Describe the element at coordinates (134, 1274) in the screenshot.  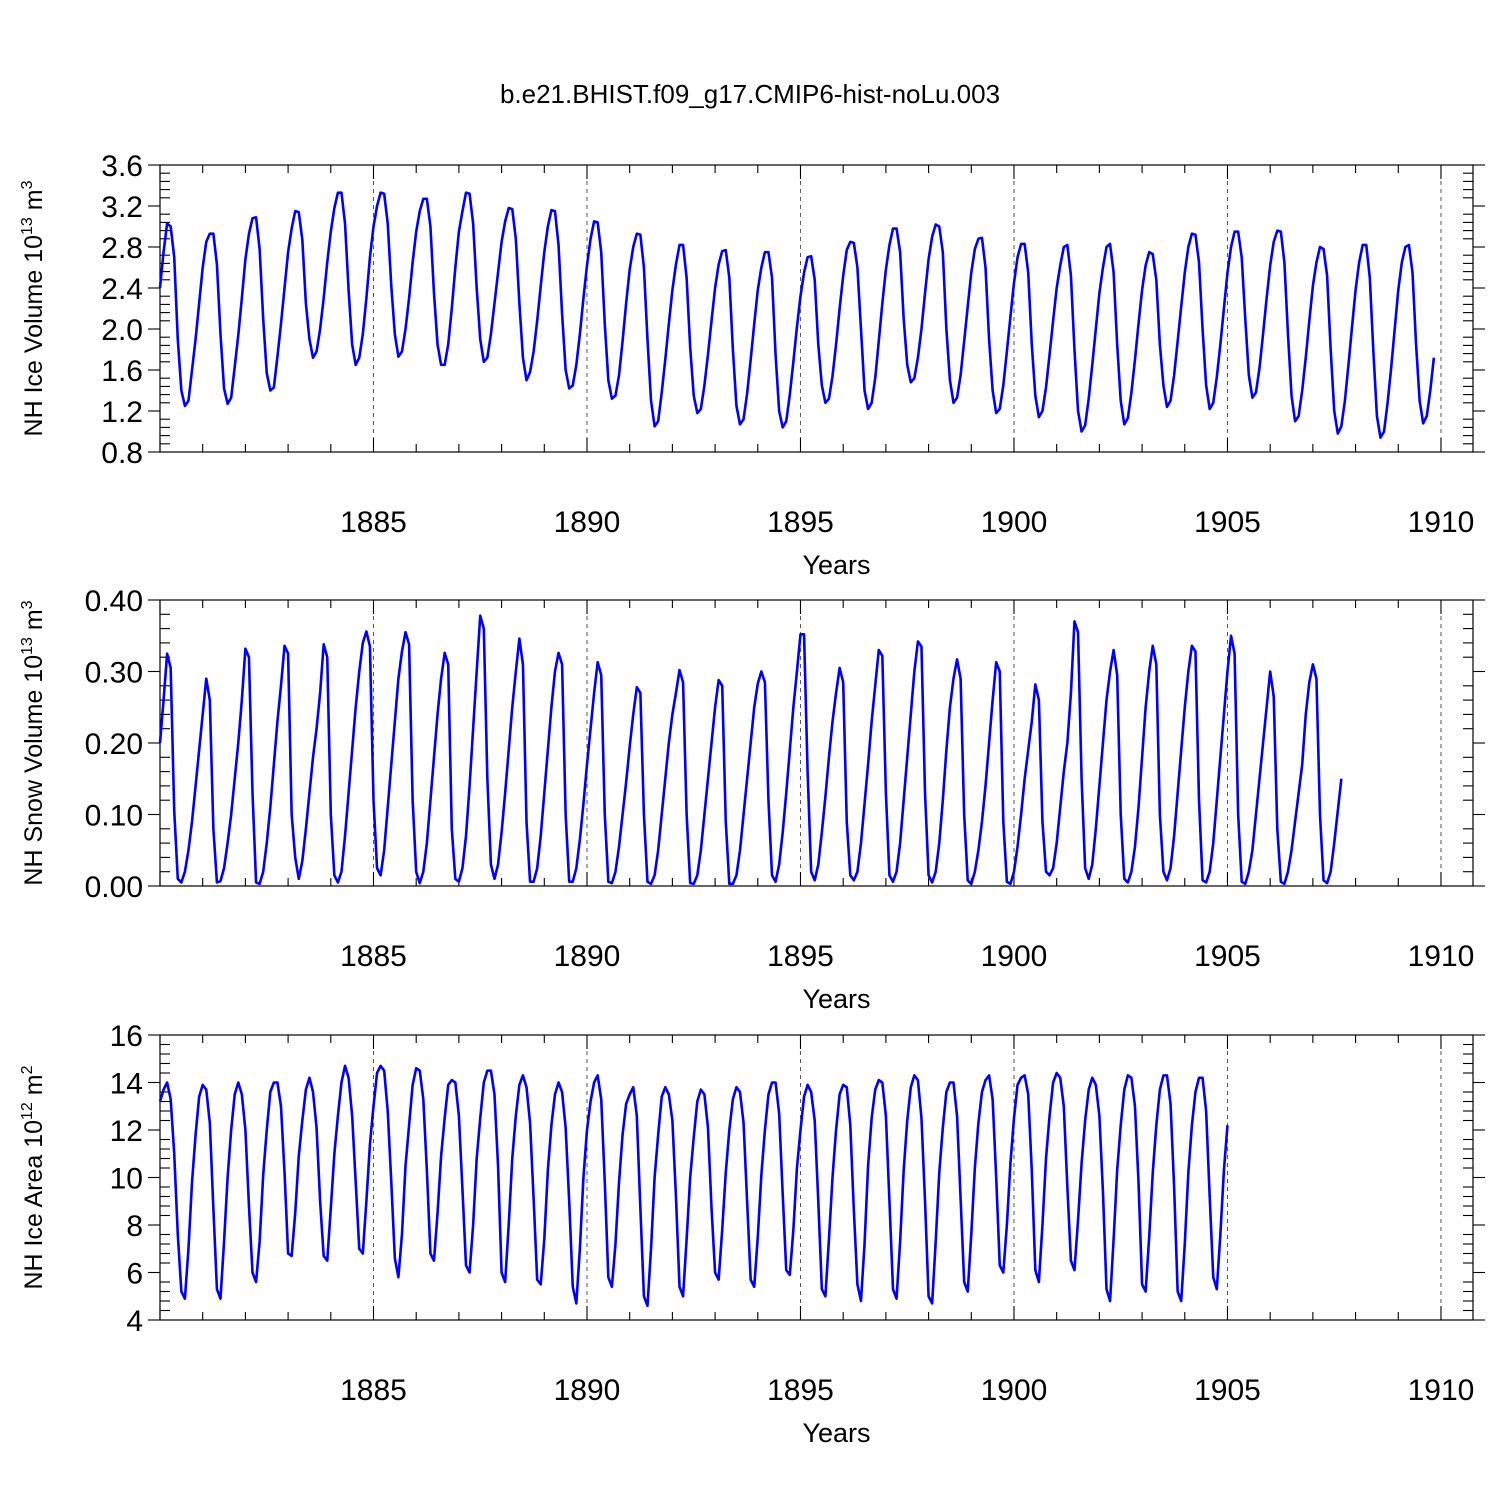
I see `y-tick-label: 6` at that location.